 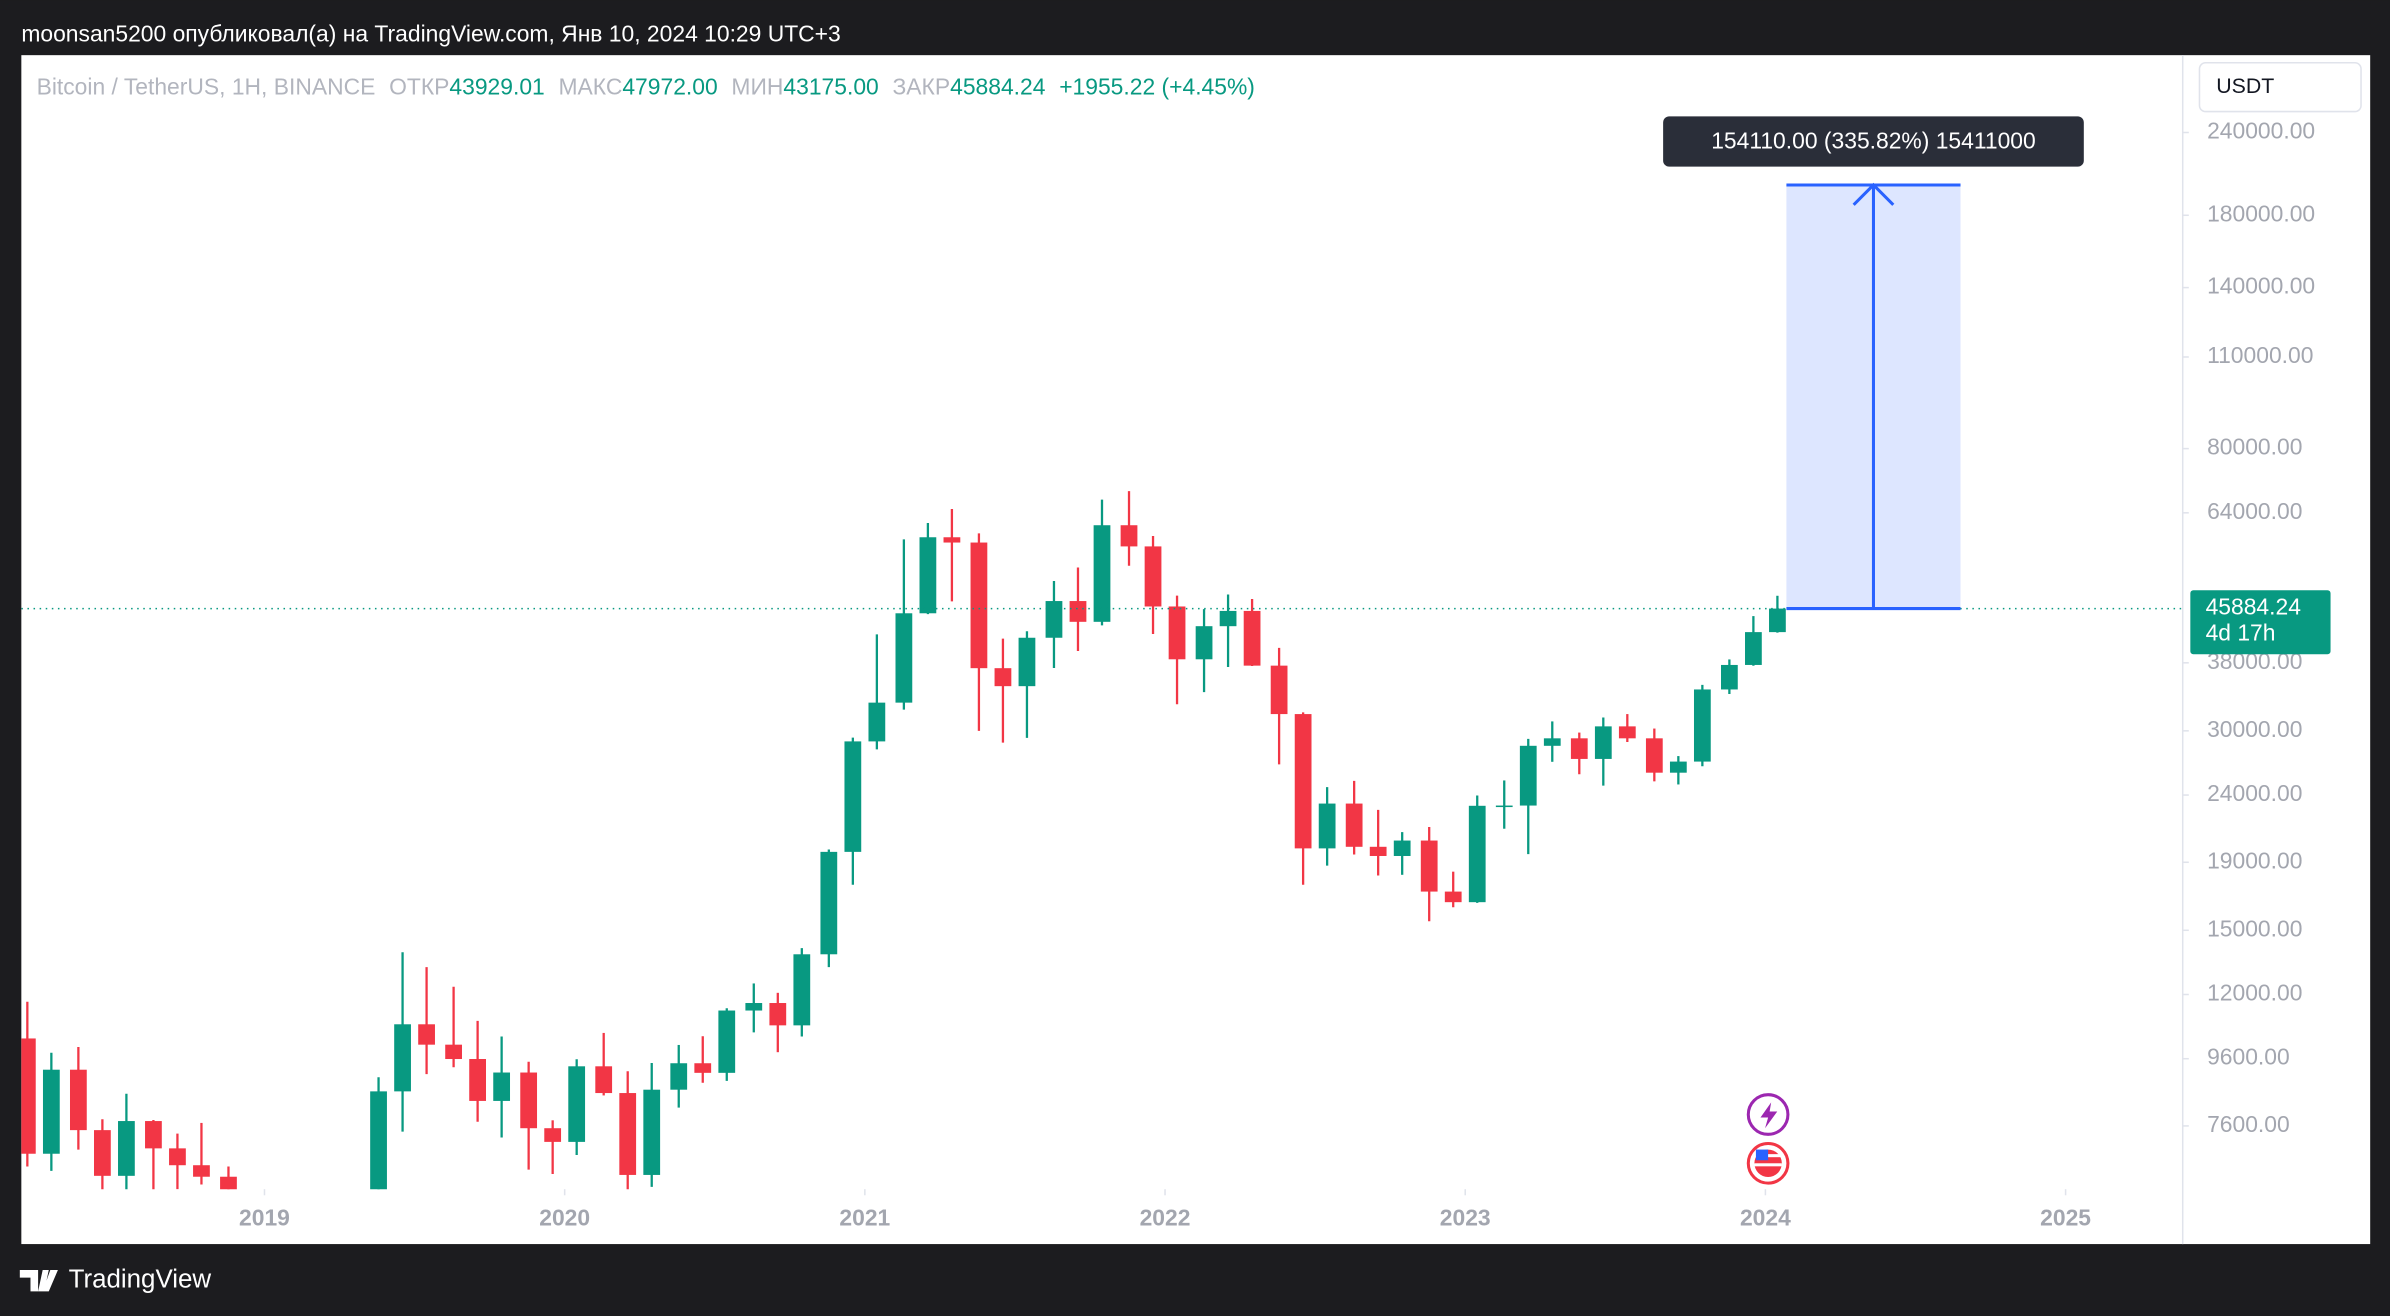 I want to click on legend-label: ОТКР, so click(x=419, y=87).